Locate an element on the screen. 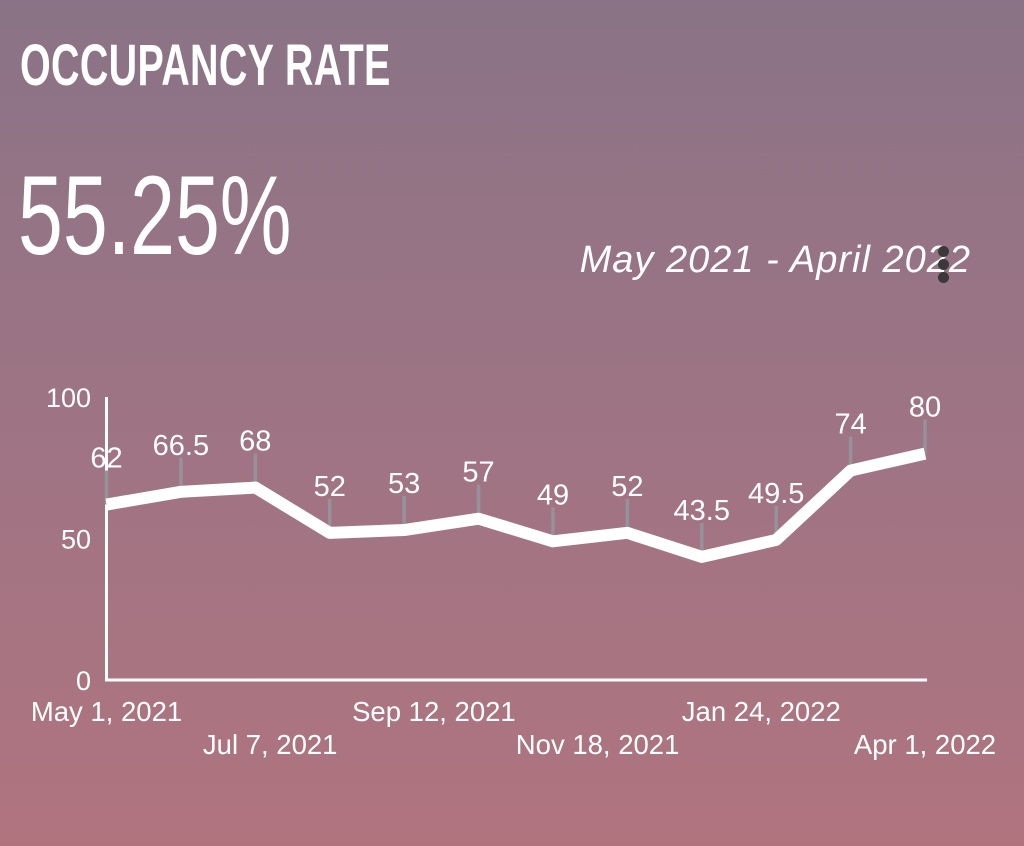 The height and width of the screenshot is (846, 1024). kpi-value: 55.25% is located at coordinates (155, 215).